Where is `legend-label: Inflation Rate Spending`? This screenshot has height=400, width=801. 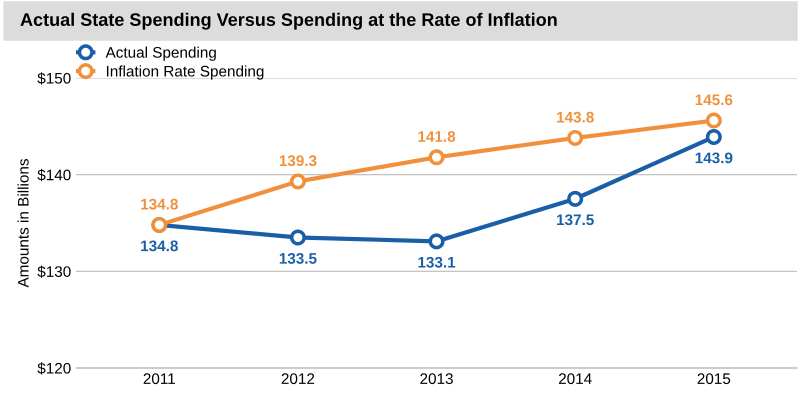
legend-label: Inflation Rate Spending is located at coordinates (185, 72).